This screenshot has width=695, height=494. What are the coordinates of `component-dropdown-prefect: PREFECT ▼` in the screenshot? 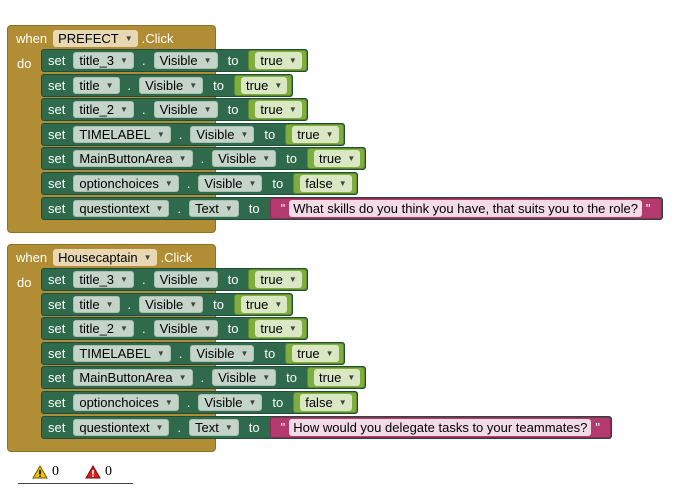 It's located at (95, 38).